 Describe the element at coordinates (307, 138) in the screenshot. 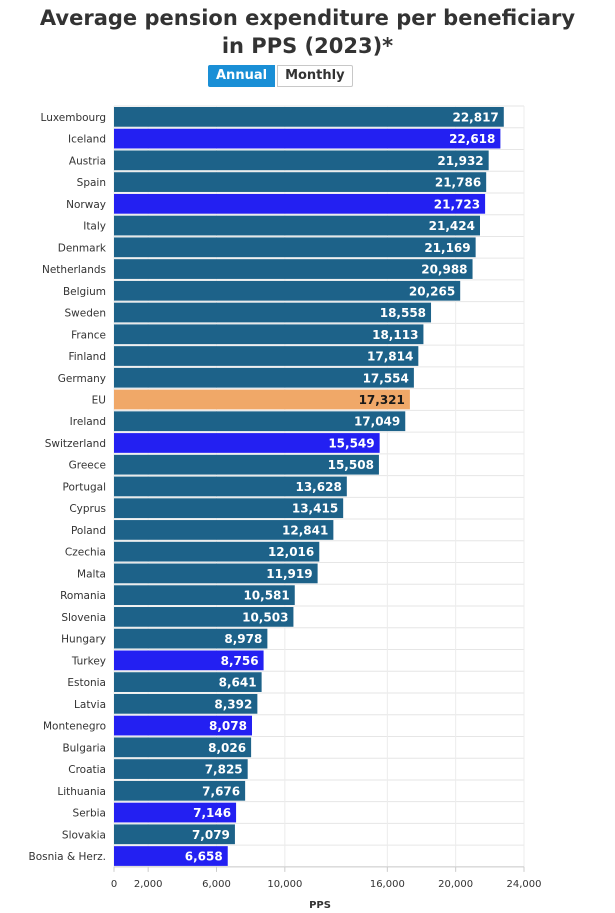

I see `bar-iceland` at that location.